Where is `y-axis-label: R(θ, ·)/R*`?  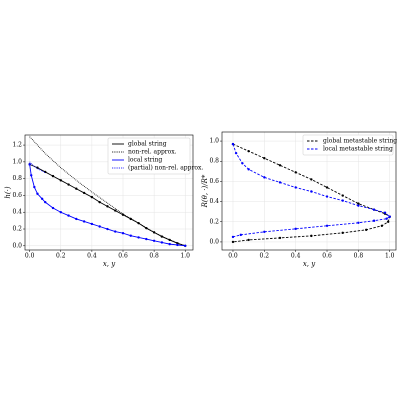
y-axis-label: R(θ, ·)/R* is located at coordinates (205, 191).